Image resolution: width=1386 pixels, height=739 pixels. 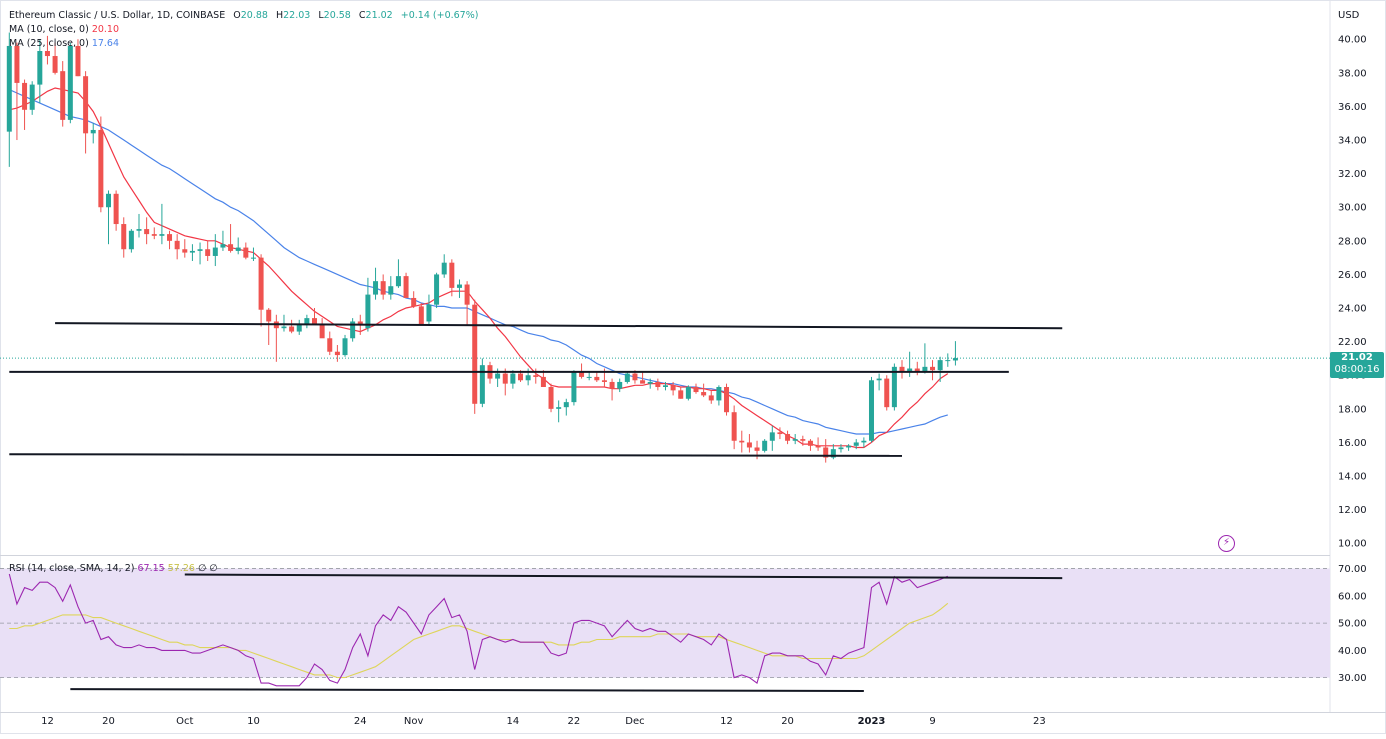 I want to click on trend-line, so click(x=467, y=690).